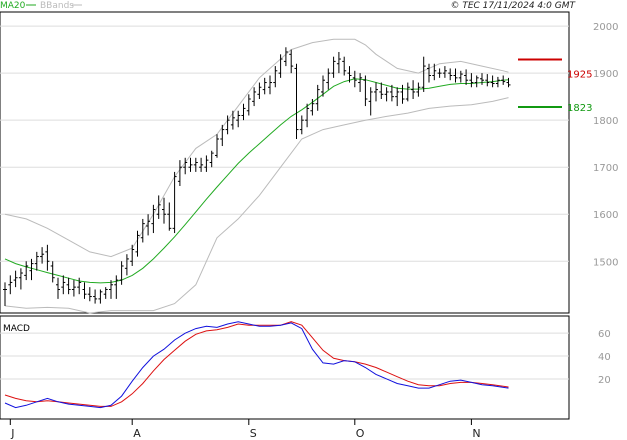 This screenshot has width=627, height=440. Describe the element at coordinates (604, 334) in the screenshot. I see `macd-y-tick-label: 60` at that location.